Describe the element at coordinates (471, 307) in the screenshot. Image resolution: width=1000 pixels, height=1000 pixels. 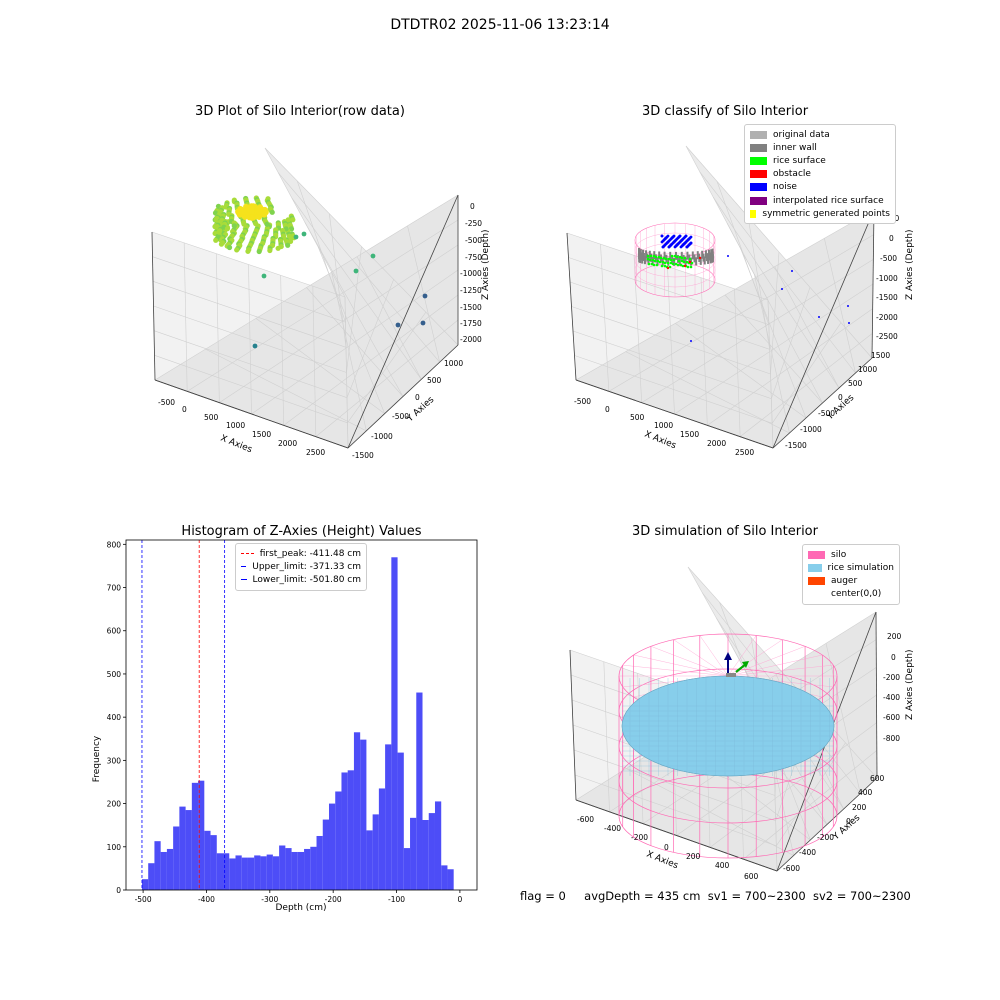
I see `panel1-ztick: -1500` at that location.